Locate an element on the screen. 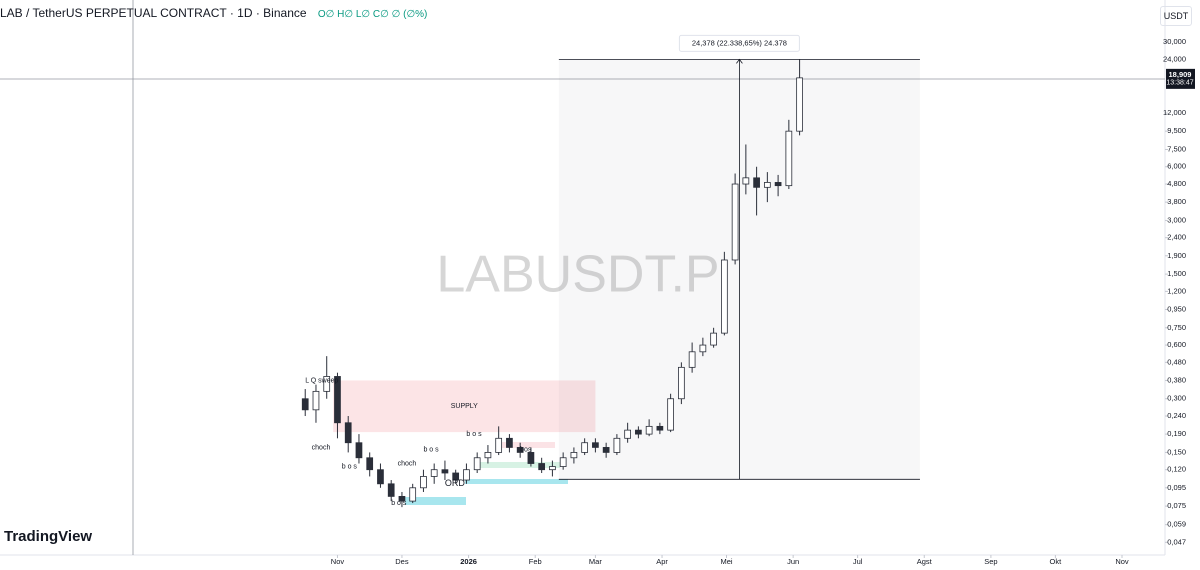 Image resolution: width=1200 pixels, height=570 pixels. y-tick-label: 30,000 is located at coordinates (1174, 41).